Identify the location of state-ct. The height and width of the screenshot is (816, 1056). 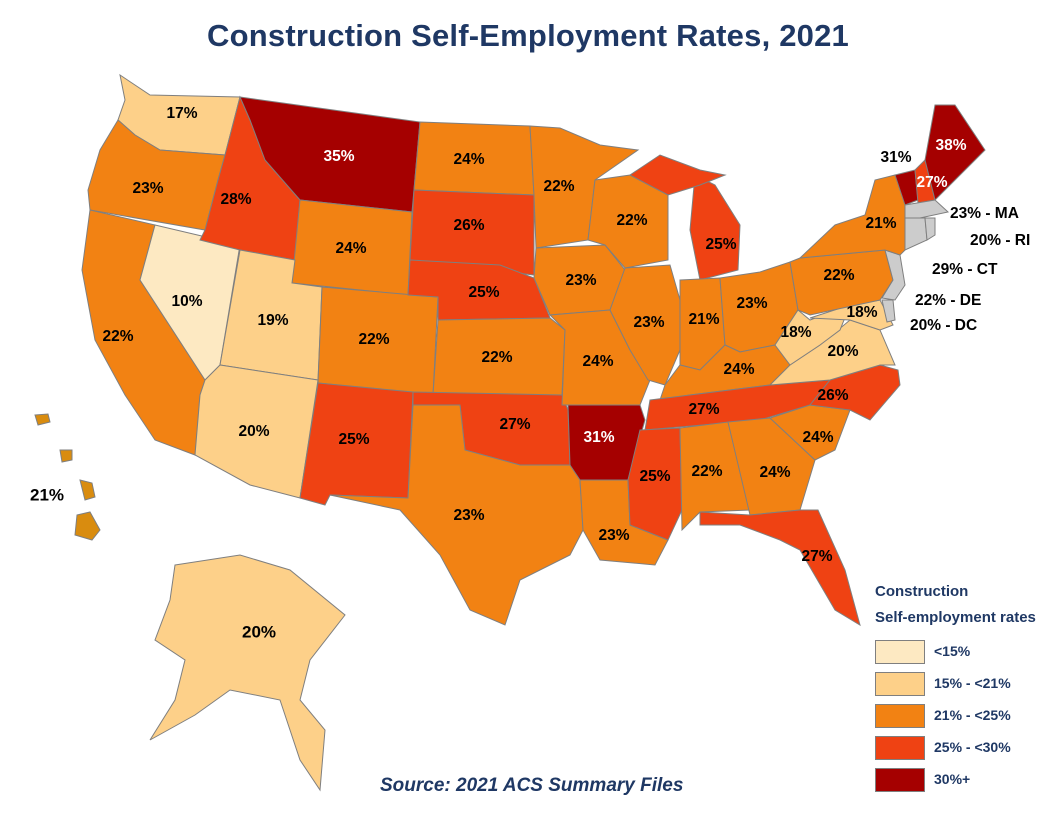
(916, 234).